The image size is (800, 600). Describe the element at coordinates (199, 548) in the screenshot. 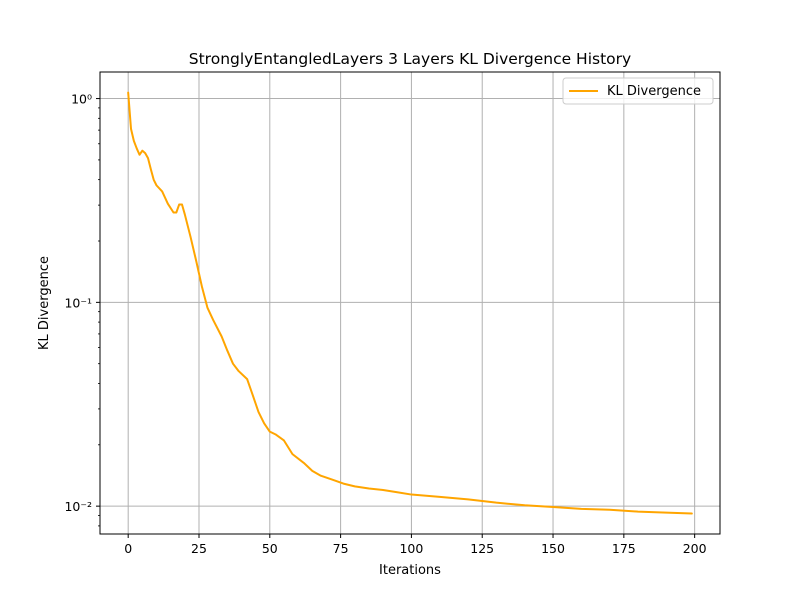

I see `x-tick-label: 25` at that location.